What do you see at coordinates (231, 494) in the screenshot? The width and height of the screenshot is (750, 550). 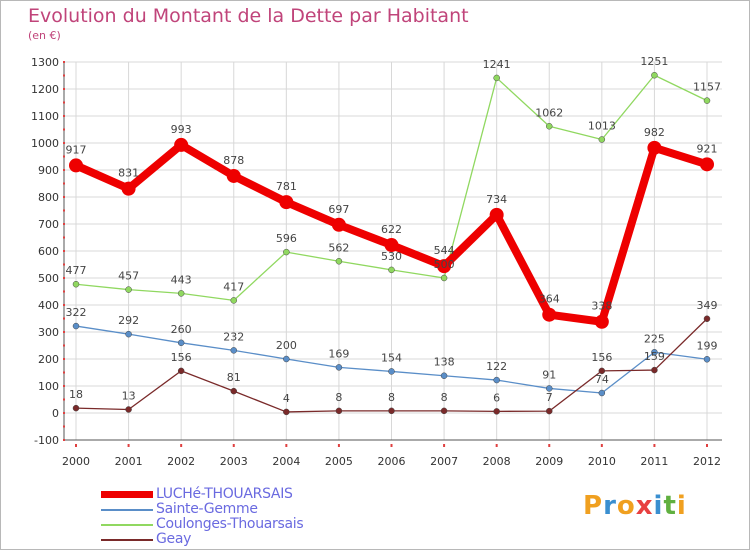 I see `legend-item-luche-thouarsais: LUCHé-THOUARSAIS` at bounding box center [231, 494].